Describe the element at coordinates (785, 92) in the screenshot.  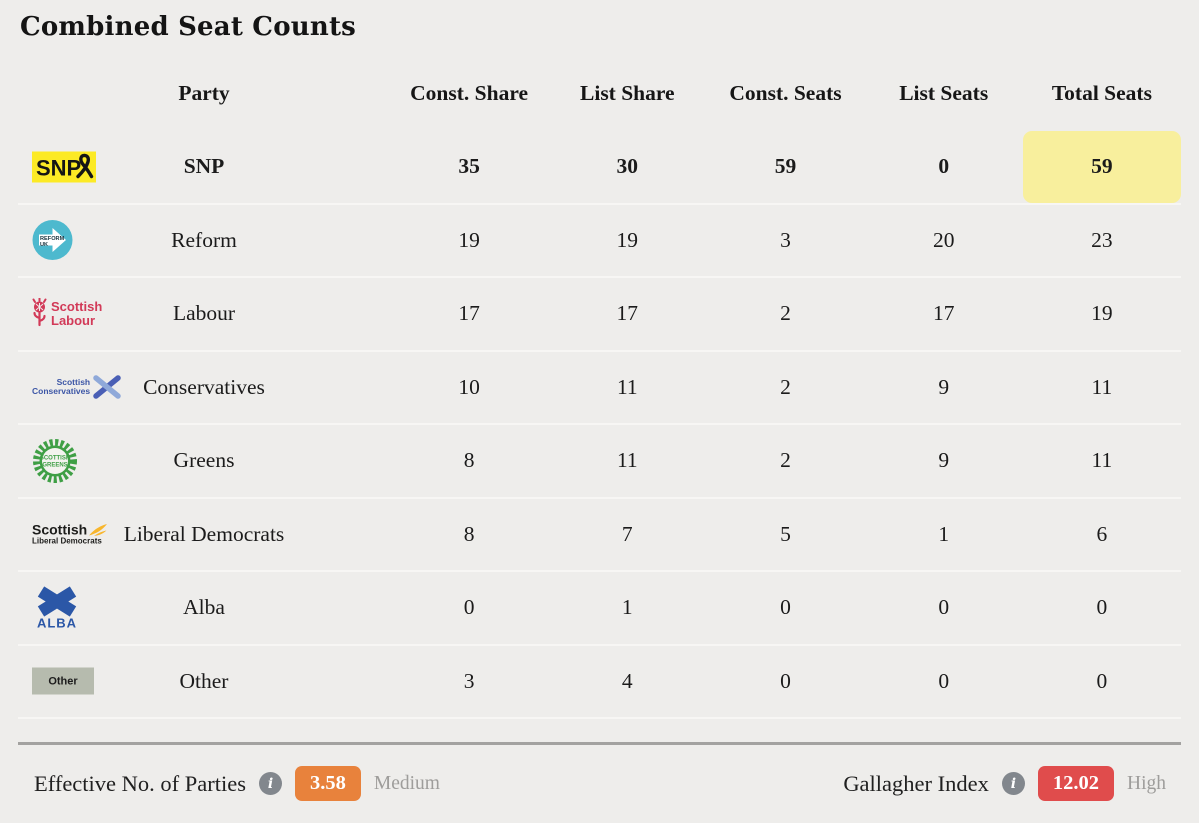
I see `column-header-const-seats: Const. Seats` at that location.